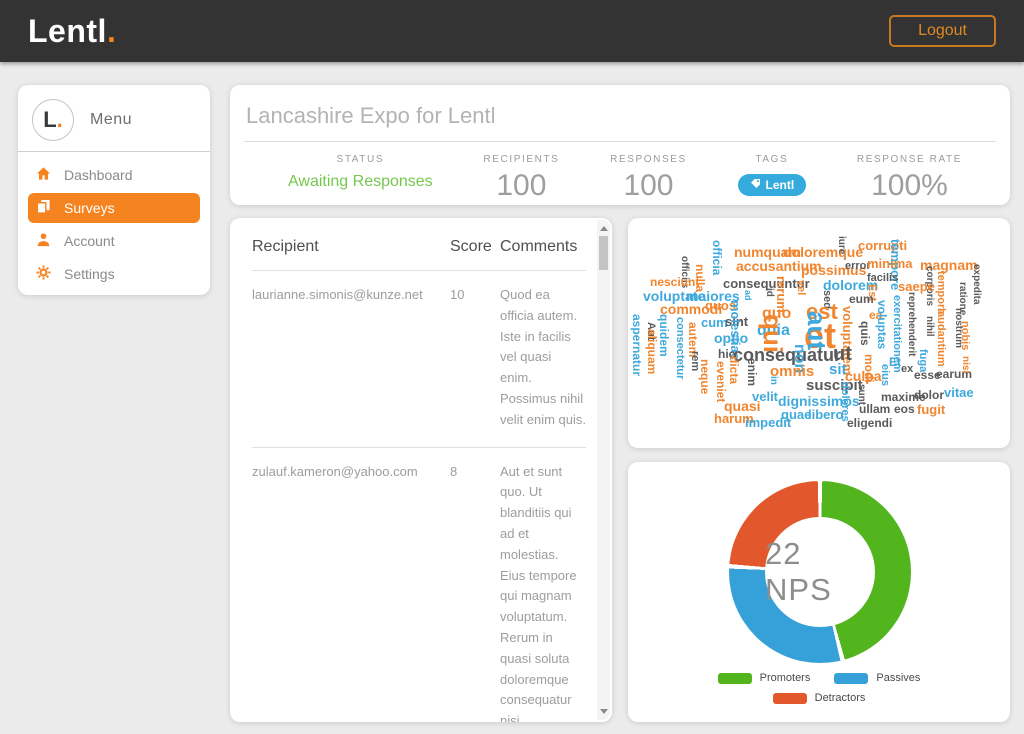 Image resolution: width=1024 pixels, height=734 pixels. What do you see at coordinates (648, 185) in the screenshot?
I see `responses-count: 100` at bounding box center [648, 185].